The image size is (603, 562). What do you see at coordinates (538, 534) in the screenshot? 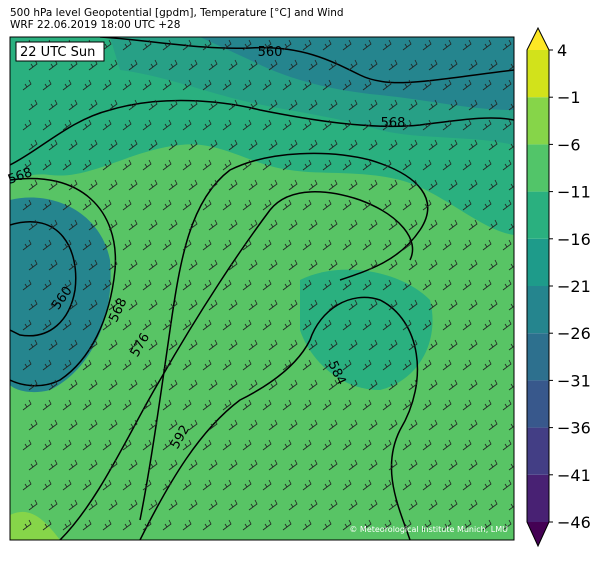
I see `colorbar-extension` at bounding box center [538, 534].